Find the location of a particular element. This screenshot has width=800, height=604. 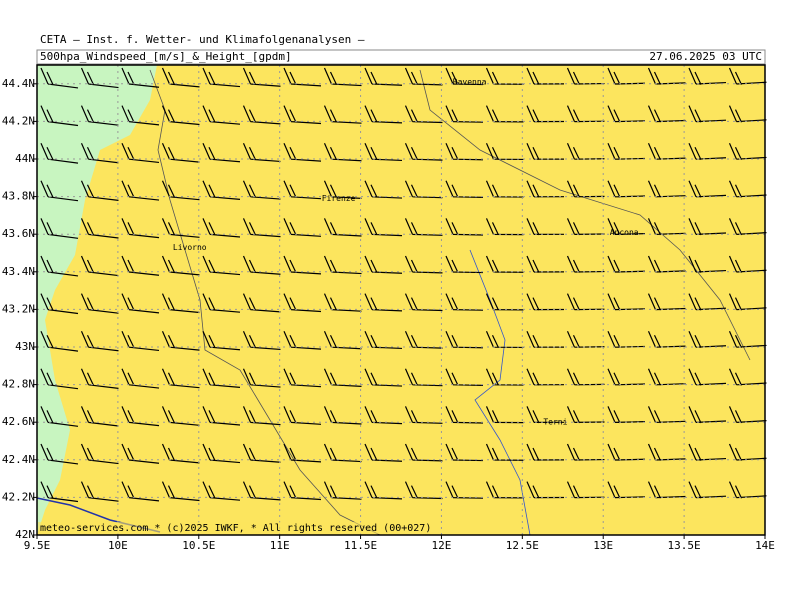

x-tick-label: 10E is located at coordinates (118, 545).